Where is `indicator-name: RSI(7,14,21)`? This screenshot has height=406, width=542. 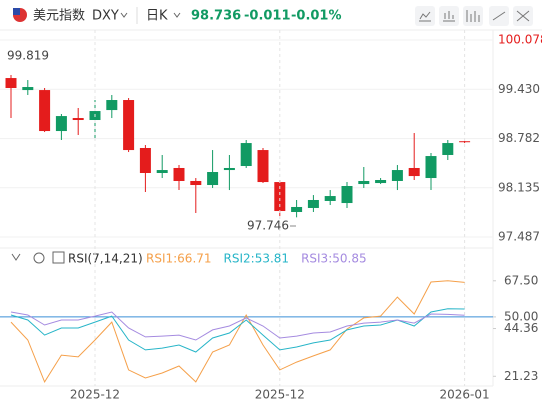 indicator-name: RSI(7,14,21) is located at coordinates (105, 259).